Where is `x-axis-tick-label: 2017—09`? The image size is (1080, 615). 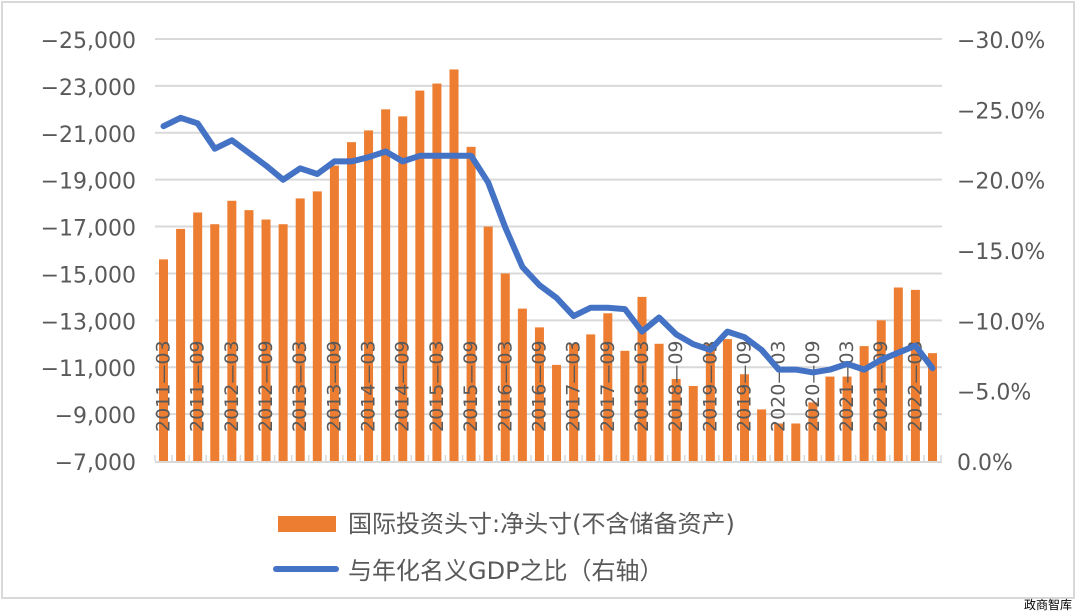 x-axis-tick-label: 2017—09 is located at coordinates (608, 386).